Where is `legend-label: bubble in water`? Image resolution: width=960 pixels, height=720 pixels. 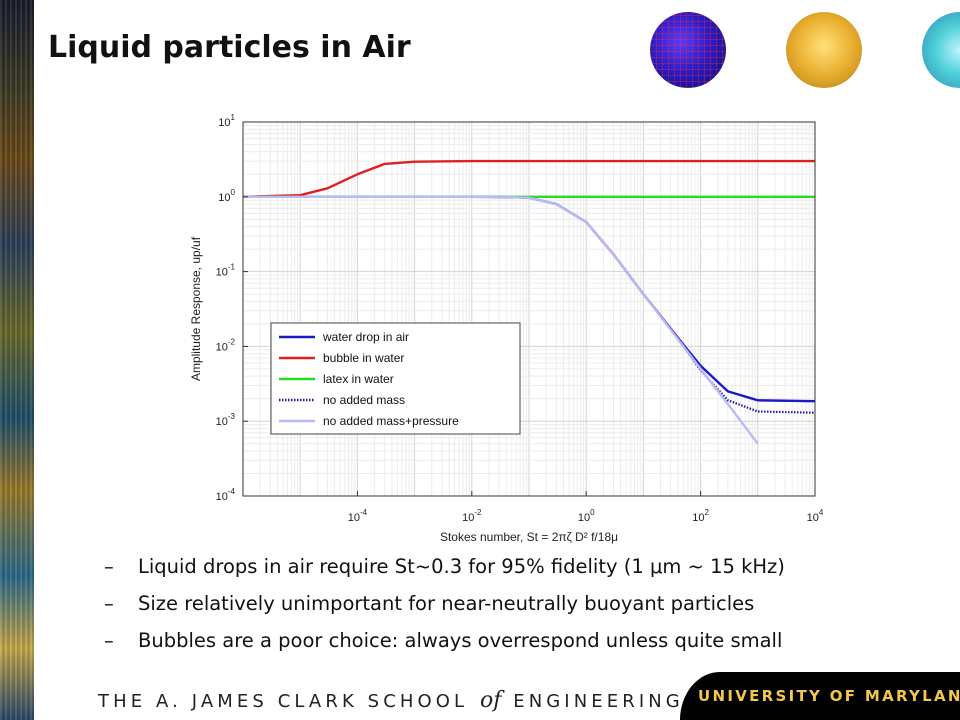
legend-label: bubble in water is located at coordinates (363, 358).